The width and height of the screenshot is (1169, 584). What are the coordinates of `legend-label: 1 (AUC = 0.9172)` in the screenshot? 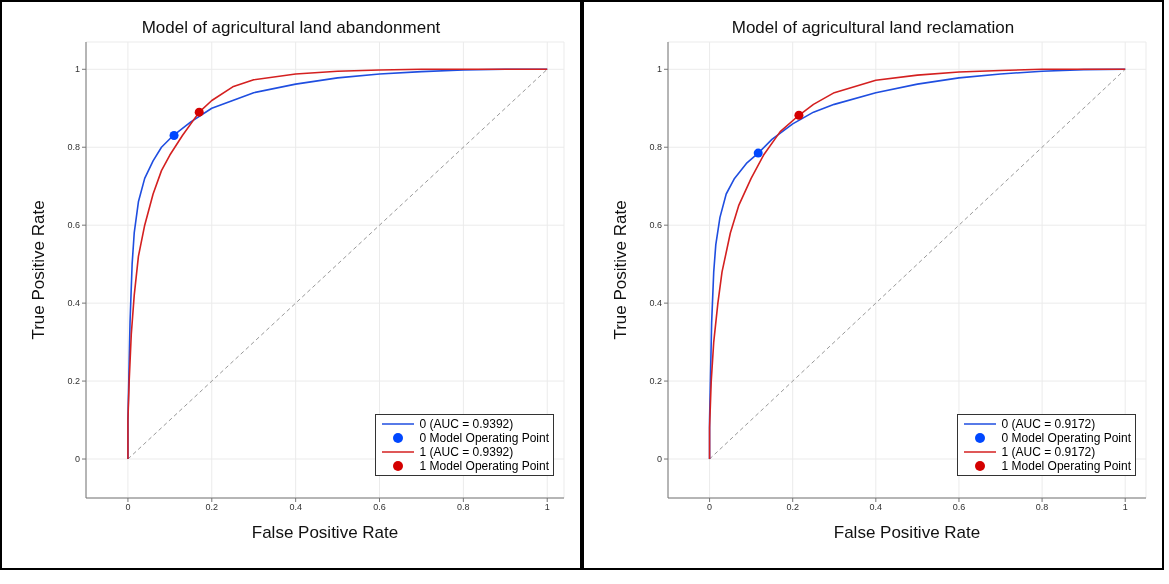 It's located at (1048, 452).